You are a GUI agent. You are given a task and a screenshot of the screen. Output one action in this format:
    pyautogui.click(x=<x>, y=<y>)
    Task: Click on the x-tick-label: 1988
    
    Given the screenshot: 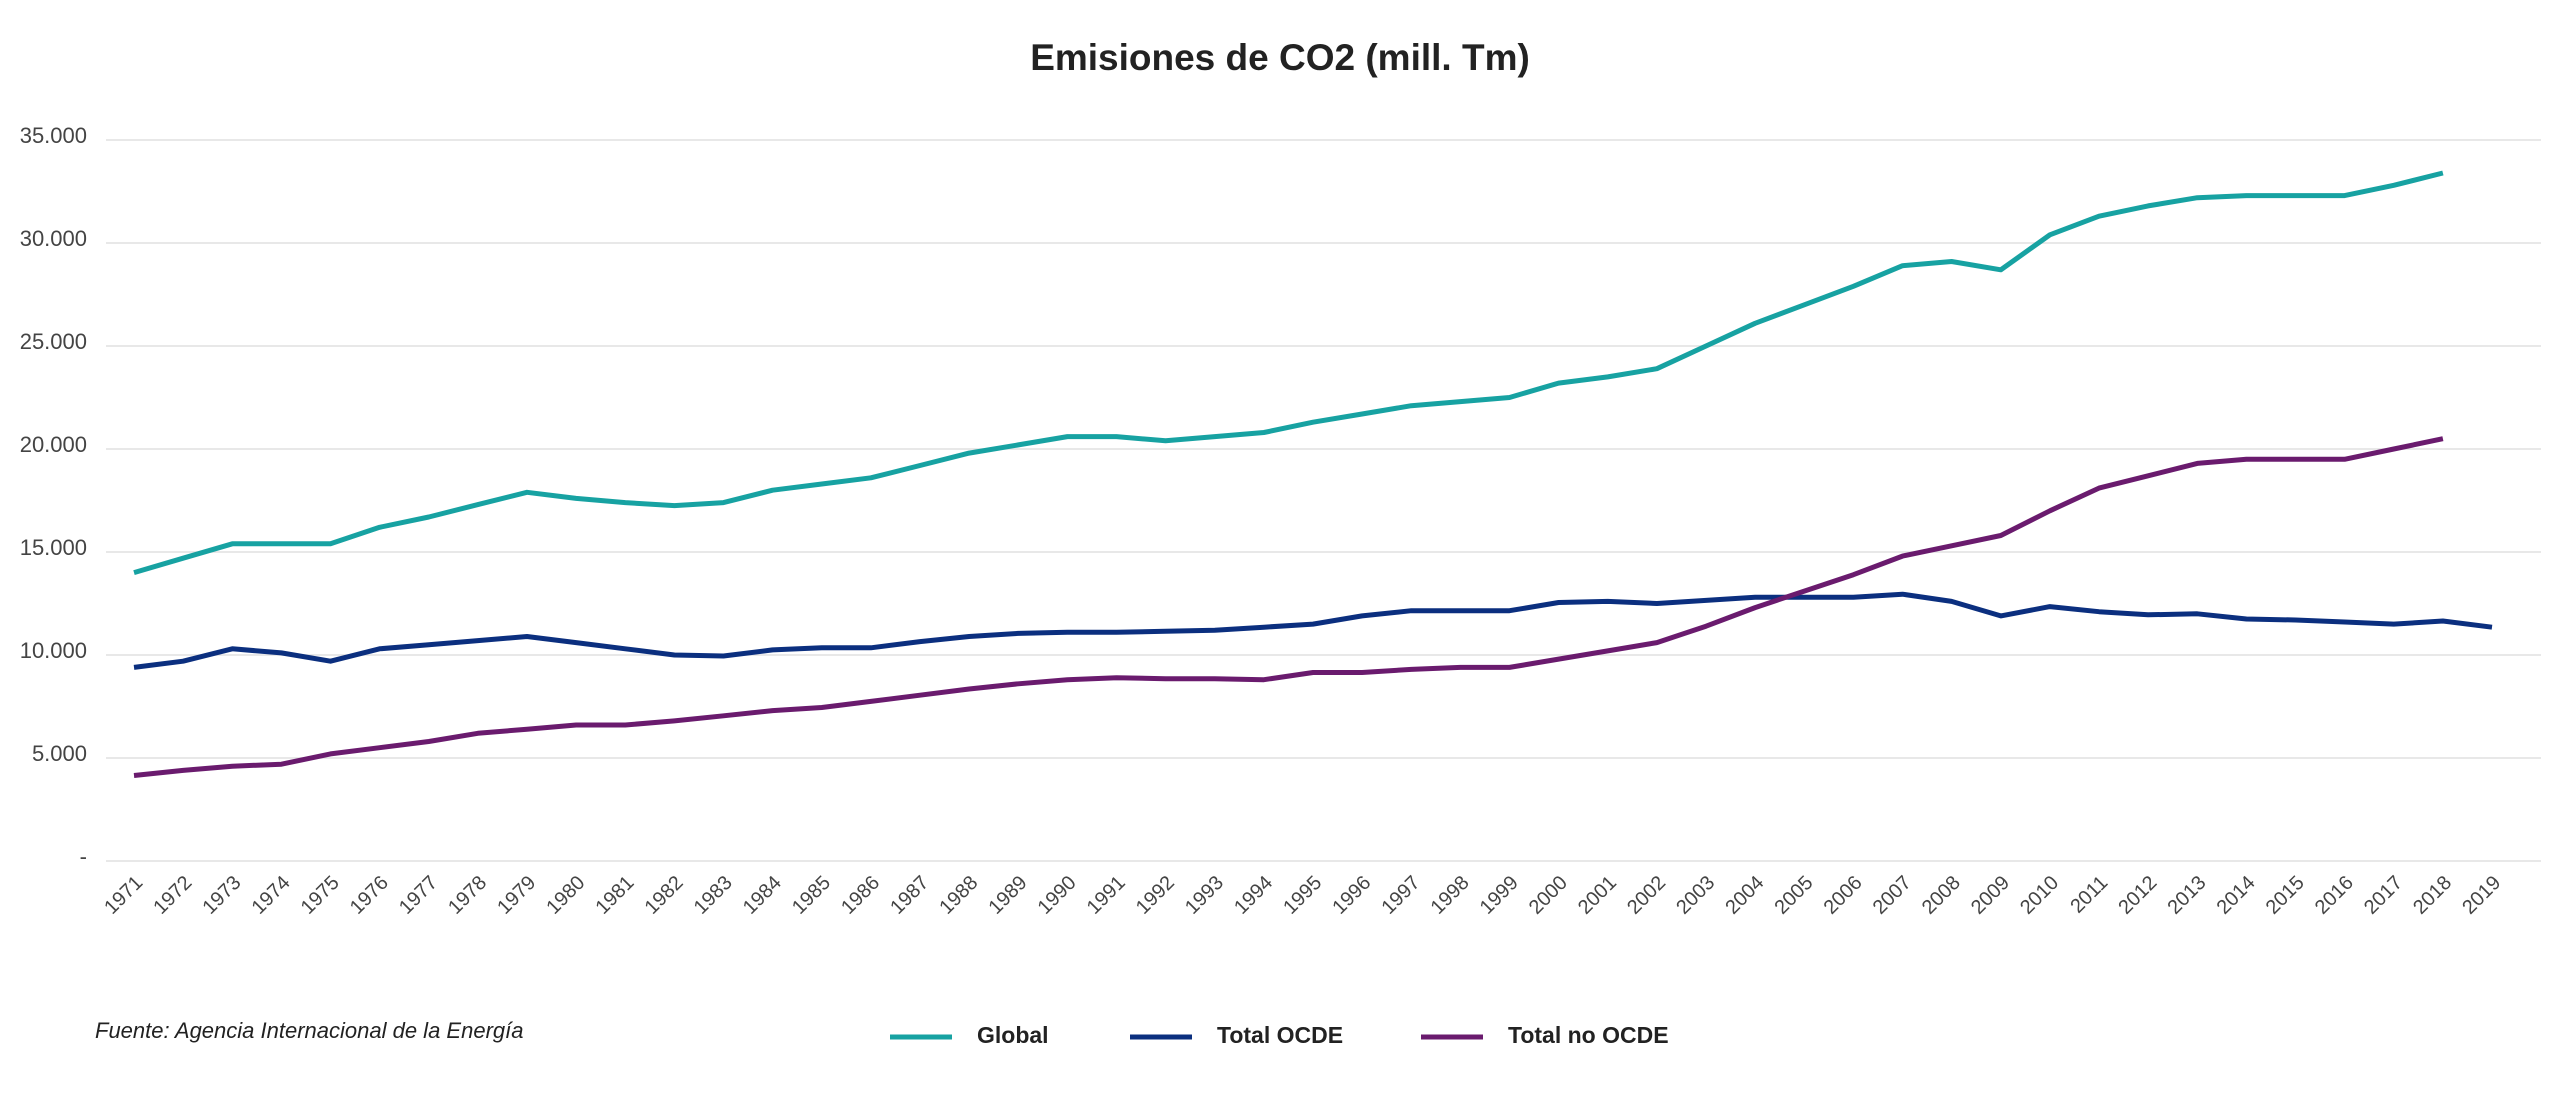 What is the action you would take?
    pyautogui.click(x=958, y=895)
    